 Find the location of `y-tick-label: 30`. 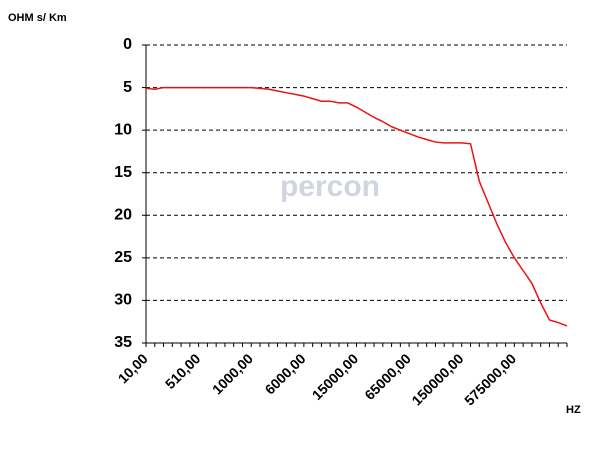

y-tick-label: 30 is located at coordinates (123, 300).